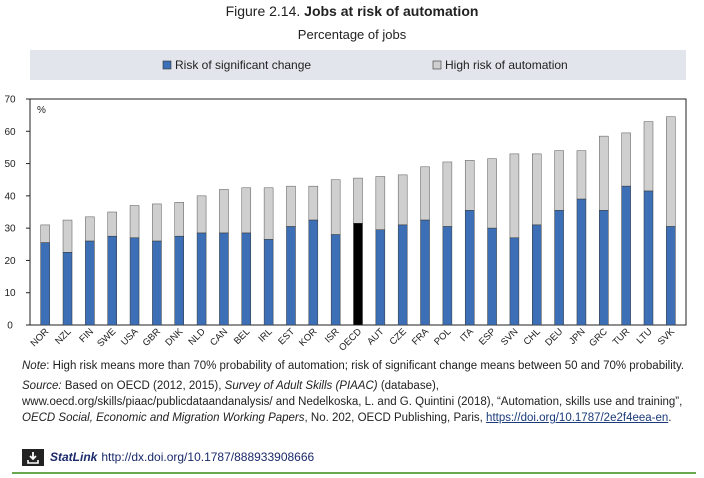  I want to click on bar-significant-change-jpn, so click(581, 262).